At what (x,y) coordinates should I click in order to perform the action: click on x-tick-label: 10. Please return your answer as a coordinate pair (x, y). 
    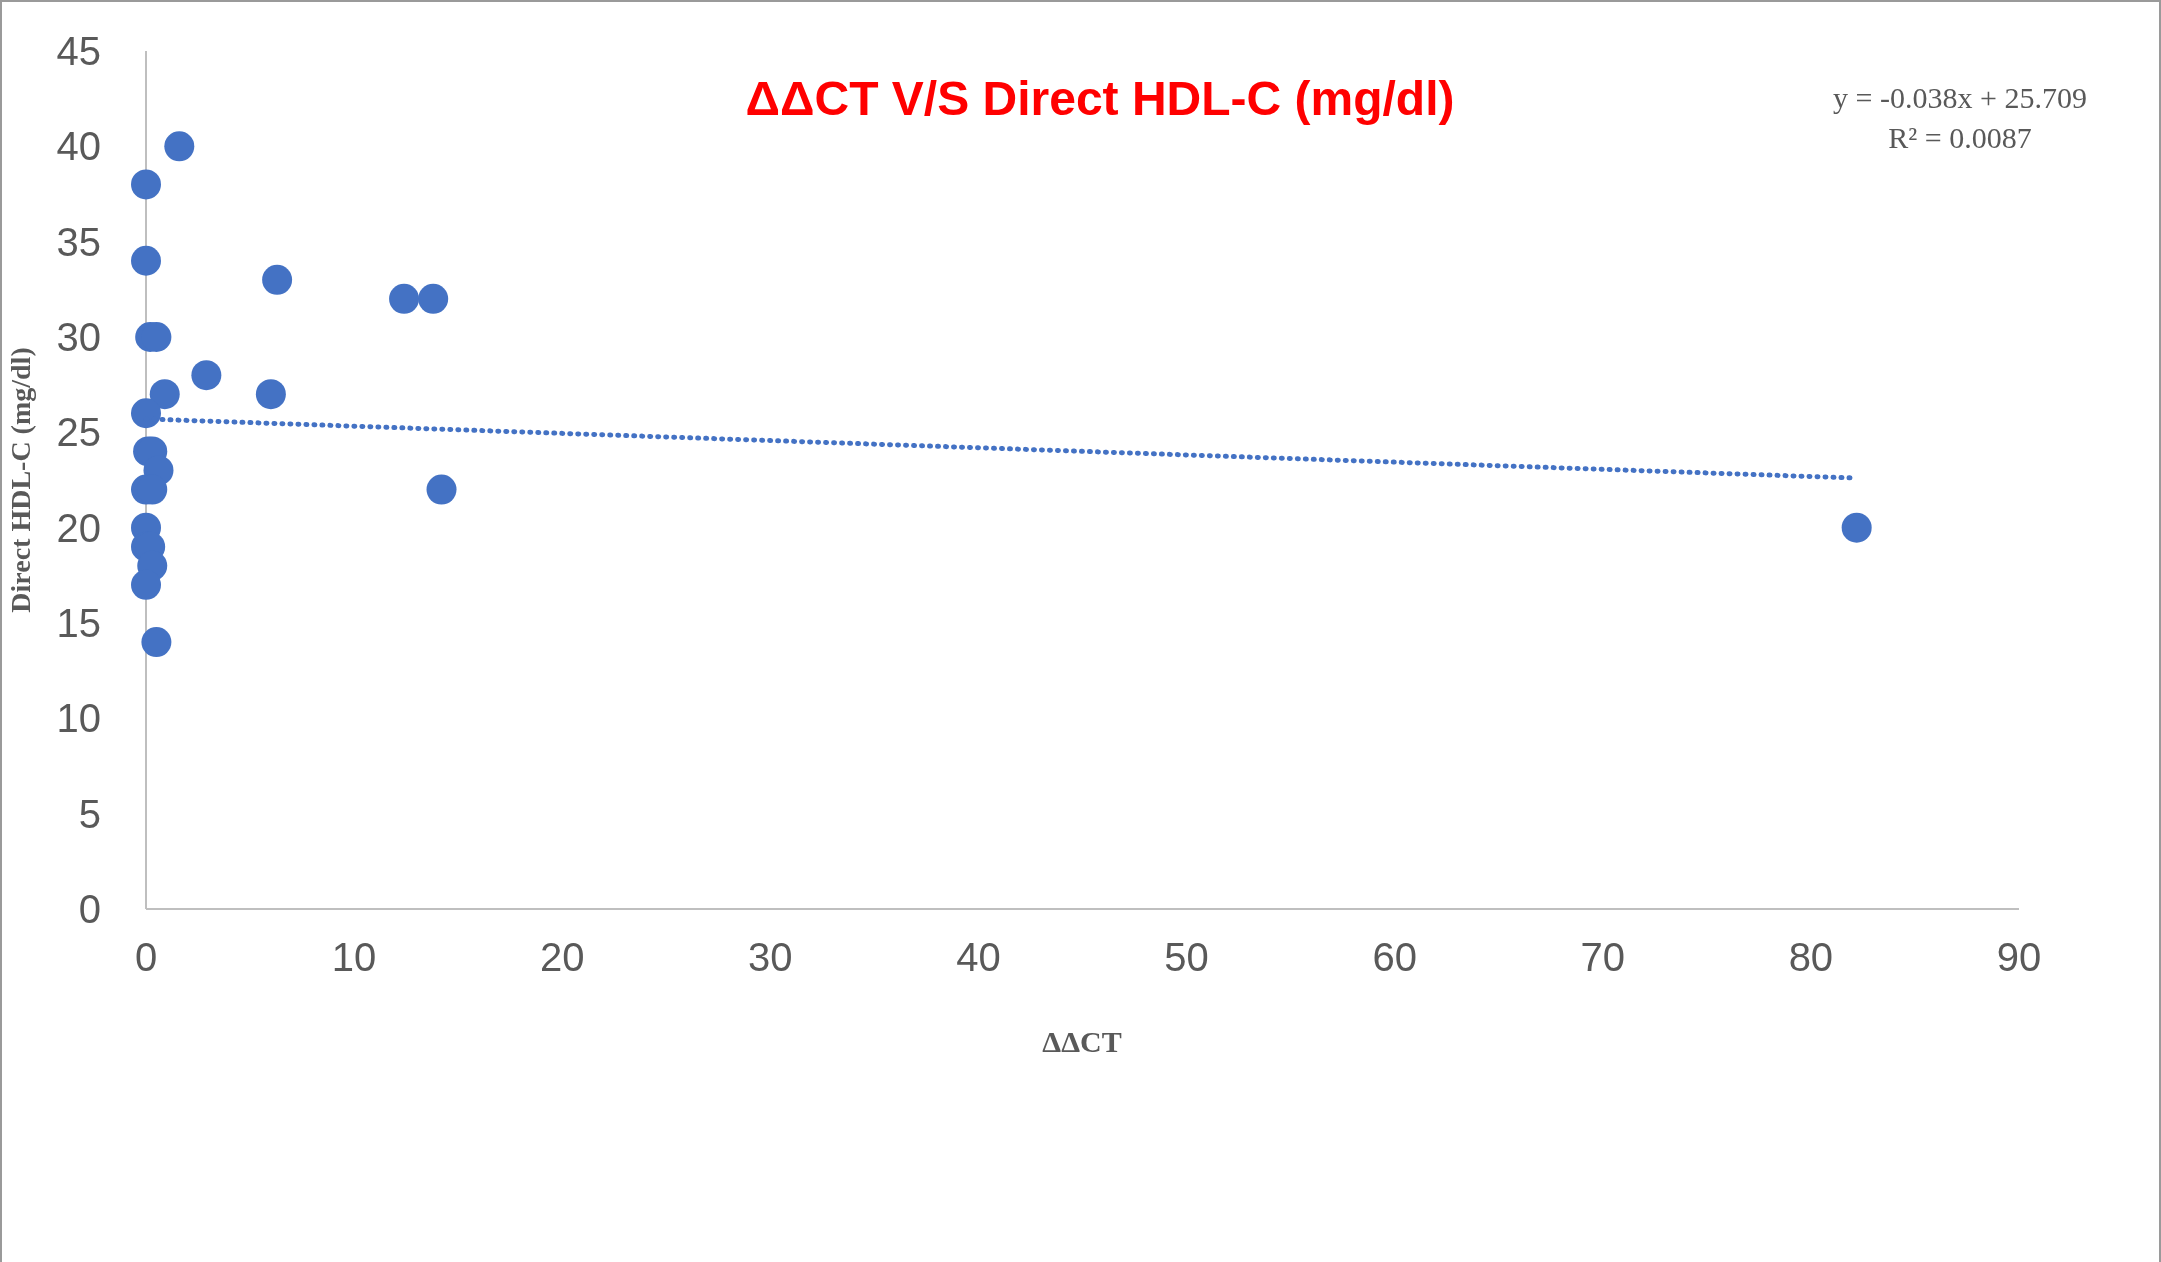
    Looking at the image, I should click on (354, 957).